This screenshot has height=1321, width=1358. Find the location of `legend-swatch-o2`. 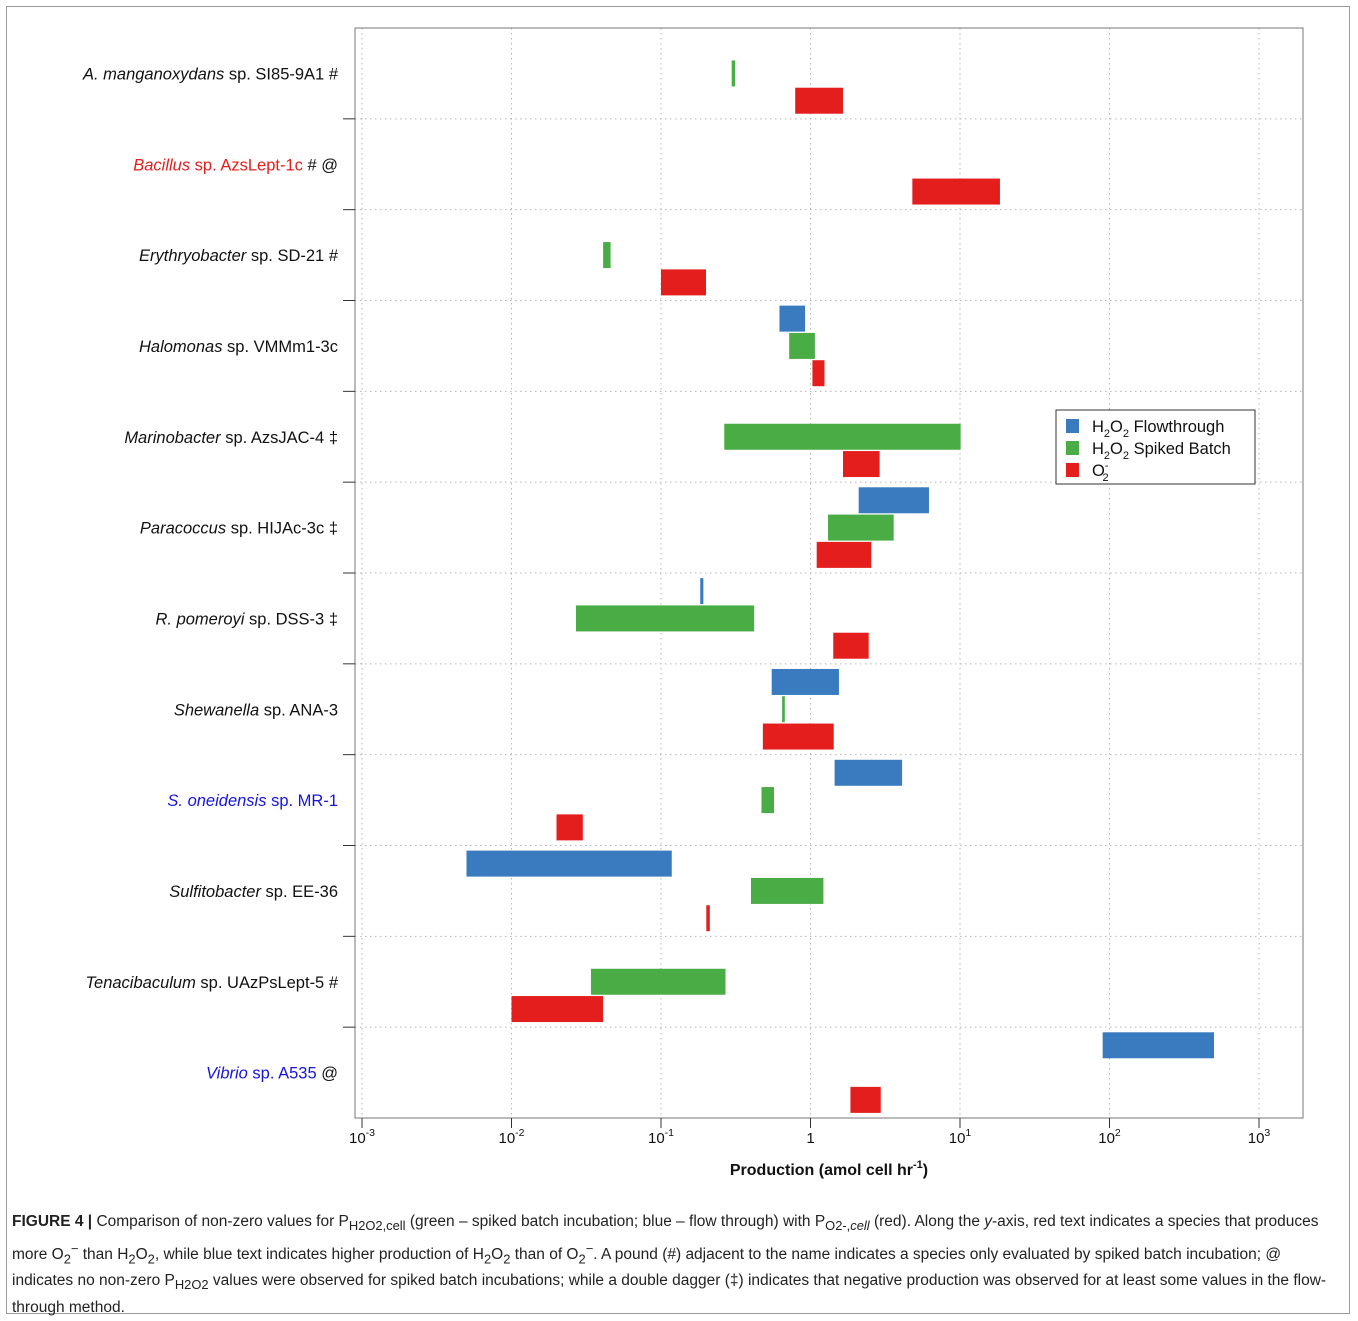

legend-swatch-o2 is located at coordinates (1072, 470).